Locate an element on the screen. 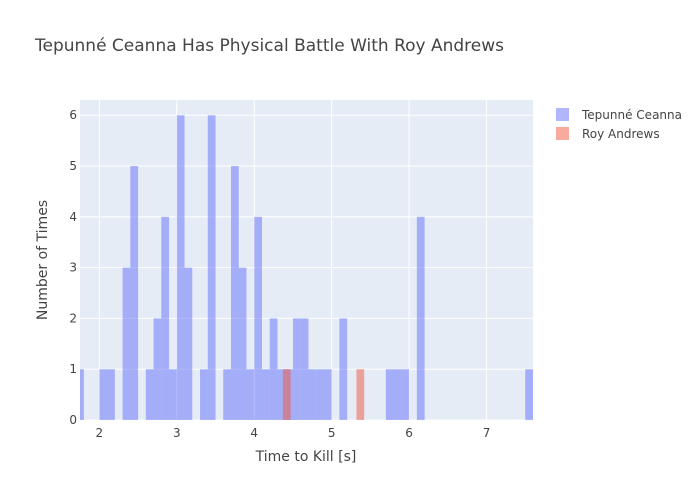  x-tick-label-5: 7 is located at coordinates (487, 433).